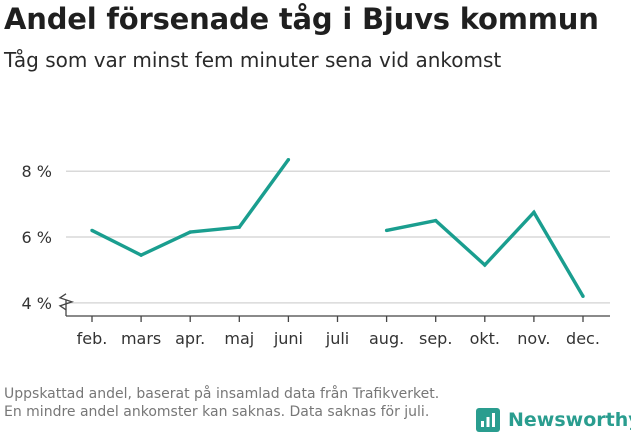 The width and height of the screenshot is (631, 439). Describe the element at coordinates (92, 230) in the screenshot. I see `data-point-feb` at that location.